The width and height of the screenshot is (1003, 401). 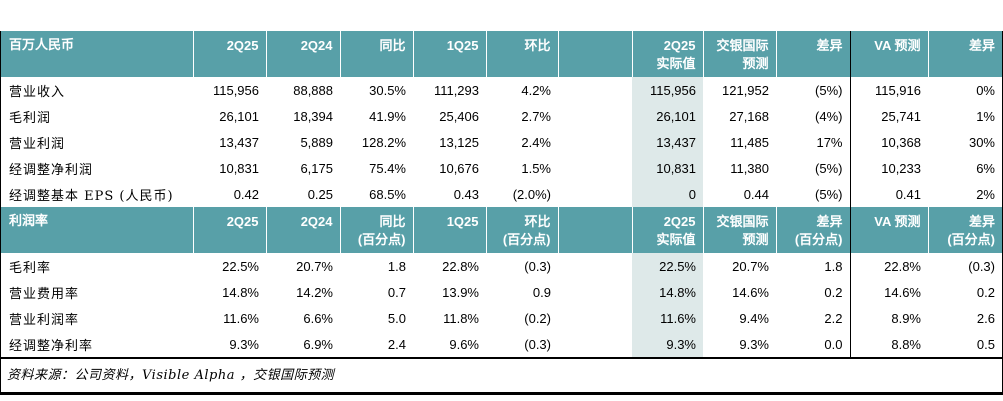 What do you see at coordinates (302, 54) in the screenshot?
I see `column-header: 2Q24` at bounding box center [302, 54].